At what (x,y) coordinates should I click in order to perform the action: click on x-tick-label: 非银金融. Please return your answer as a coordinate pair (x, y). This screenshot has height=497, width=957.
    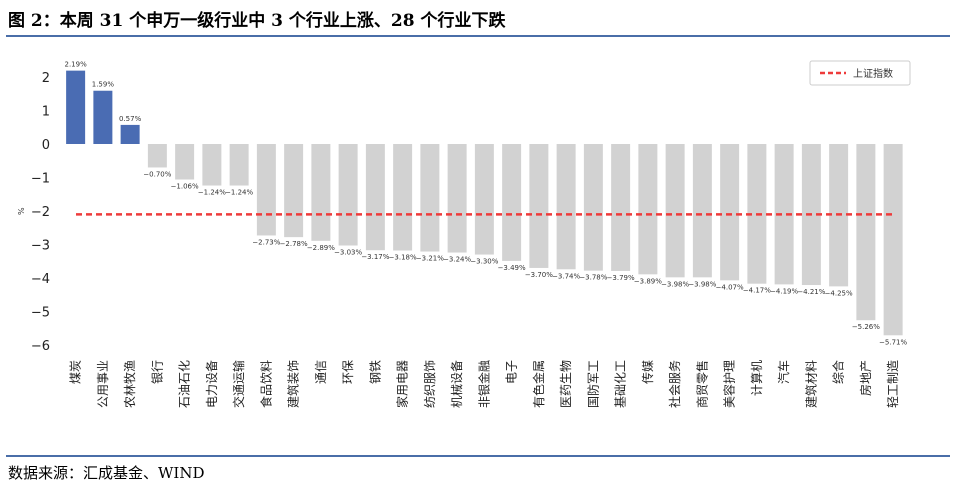
    Looking at the image, I should click on (483, 384).